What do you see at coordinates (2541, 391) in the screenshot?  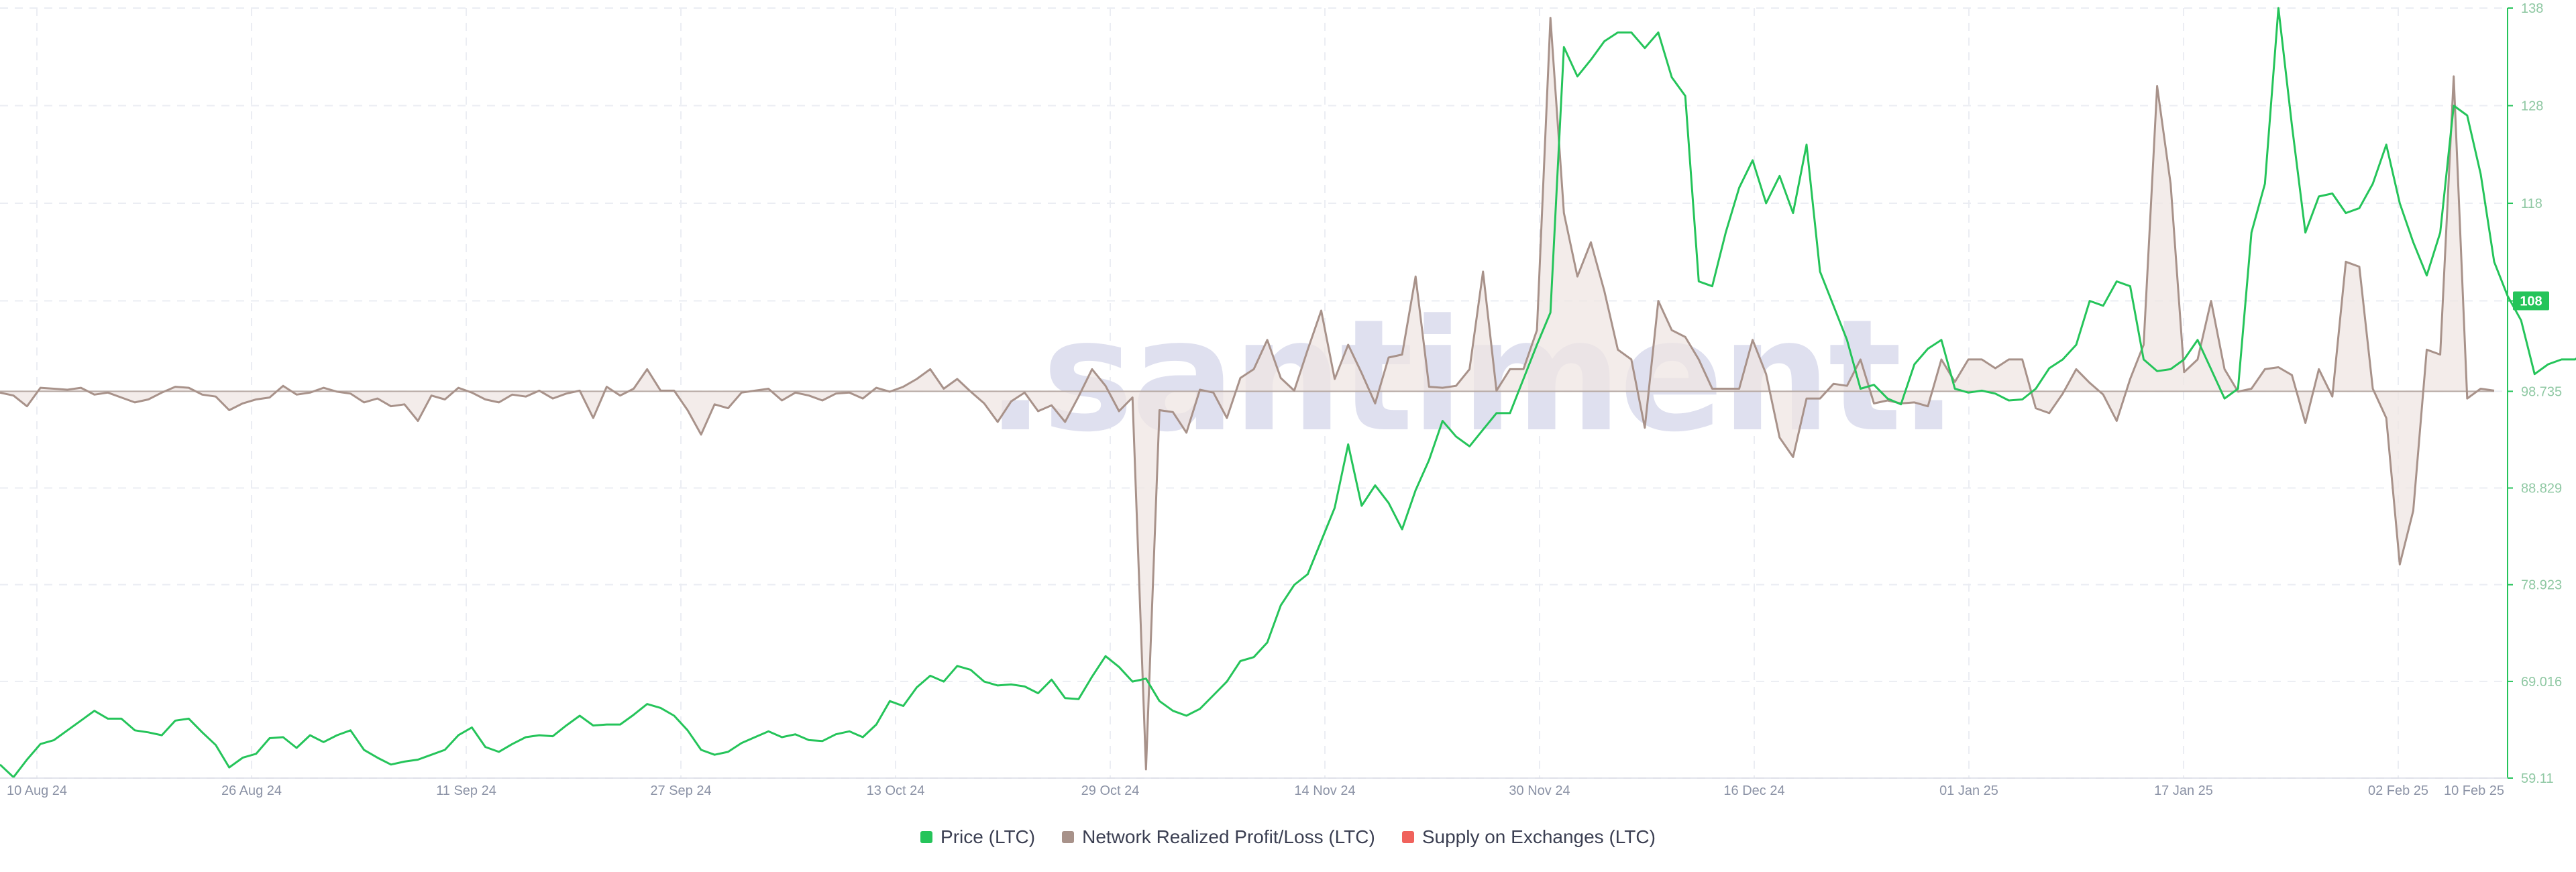 I see `y-tick-label: 98.735` at bounding box center [2541, 391].